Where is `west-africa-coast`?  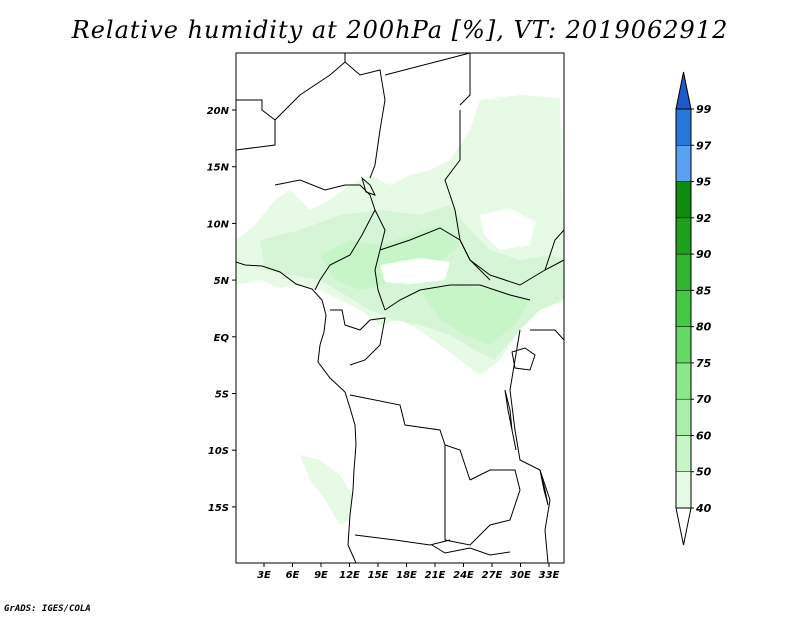
west-africa-coast is located at coordinates (296, 412).